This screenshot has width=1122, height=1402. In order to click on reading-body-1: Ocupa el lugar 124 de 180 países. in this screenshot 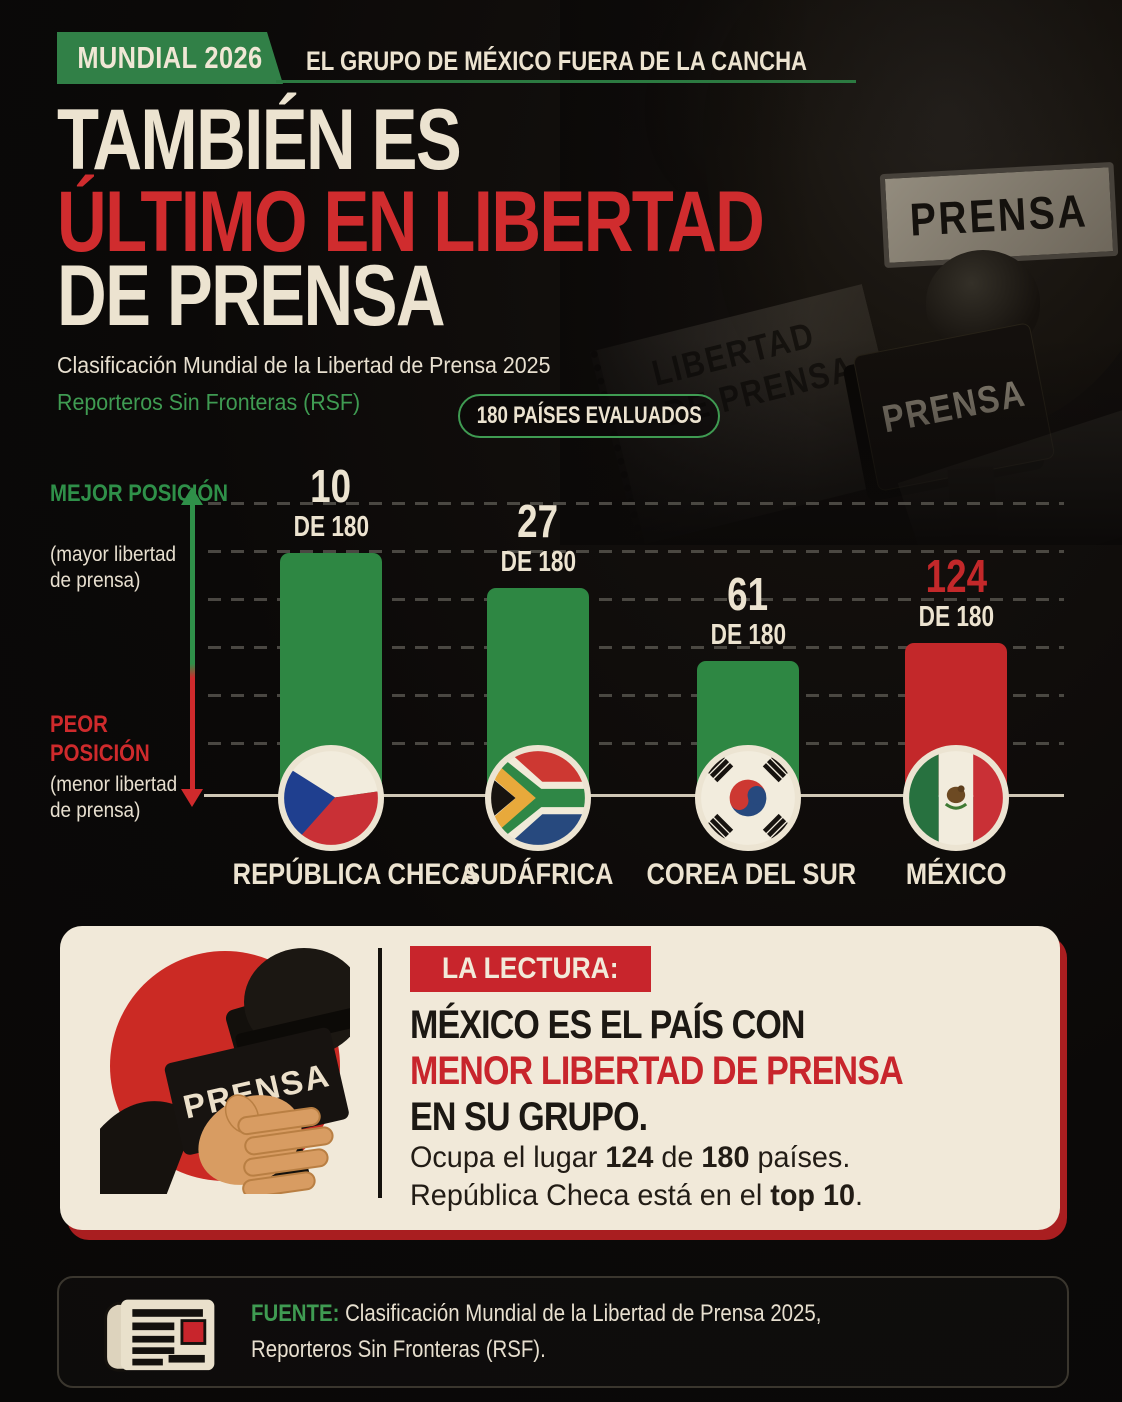, I will do `click(630, 1157)`.